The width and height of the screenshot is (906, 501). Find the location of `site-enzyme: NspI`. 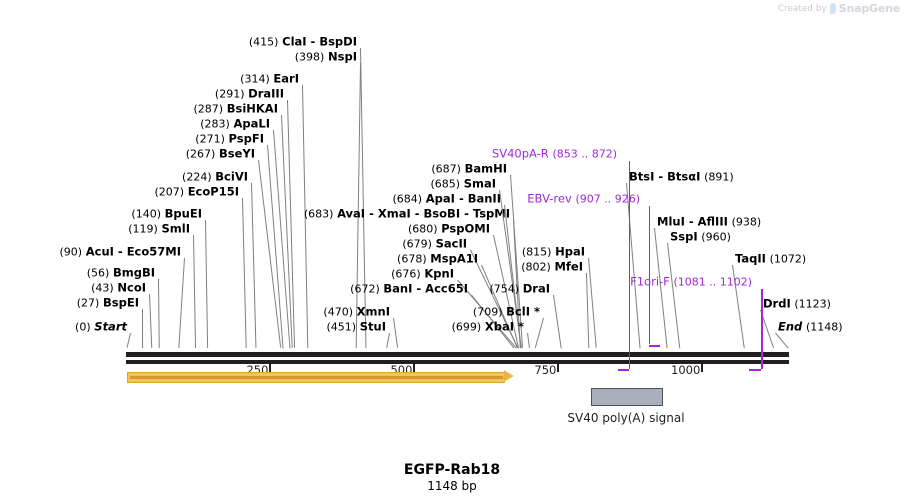

site-enzyme: NspI is located at coordinates (342, 56).